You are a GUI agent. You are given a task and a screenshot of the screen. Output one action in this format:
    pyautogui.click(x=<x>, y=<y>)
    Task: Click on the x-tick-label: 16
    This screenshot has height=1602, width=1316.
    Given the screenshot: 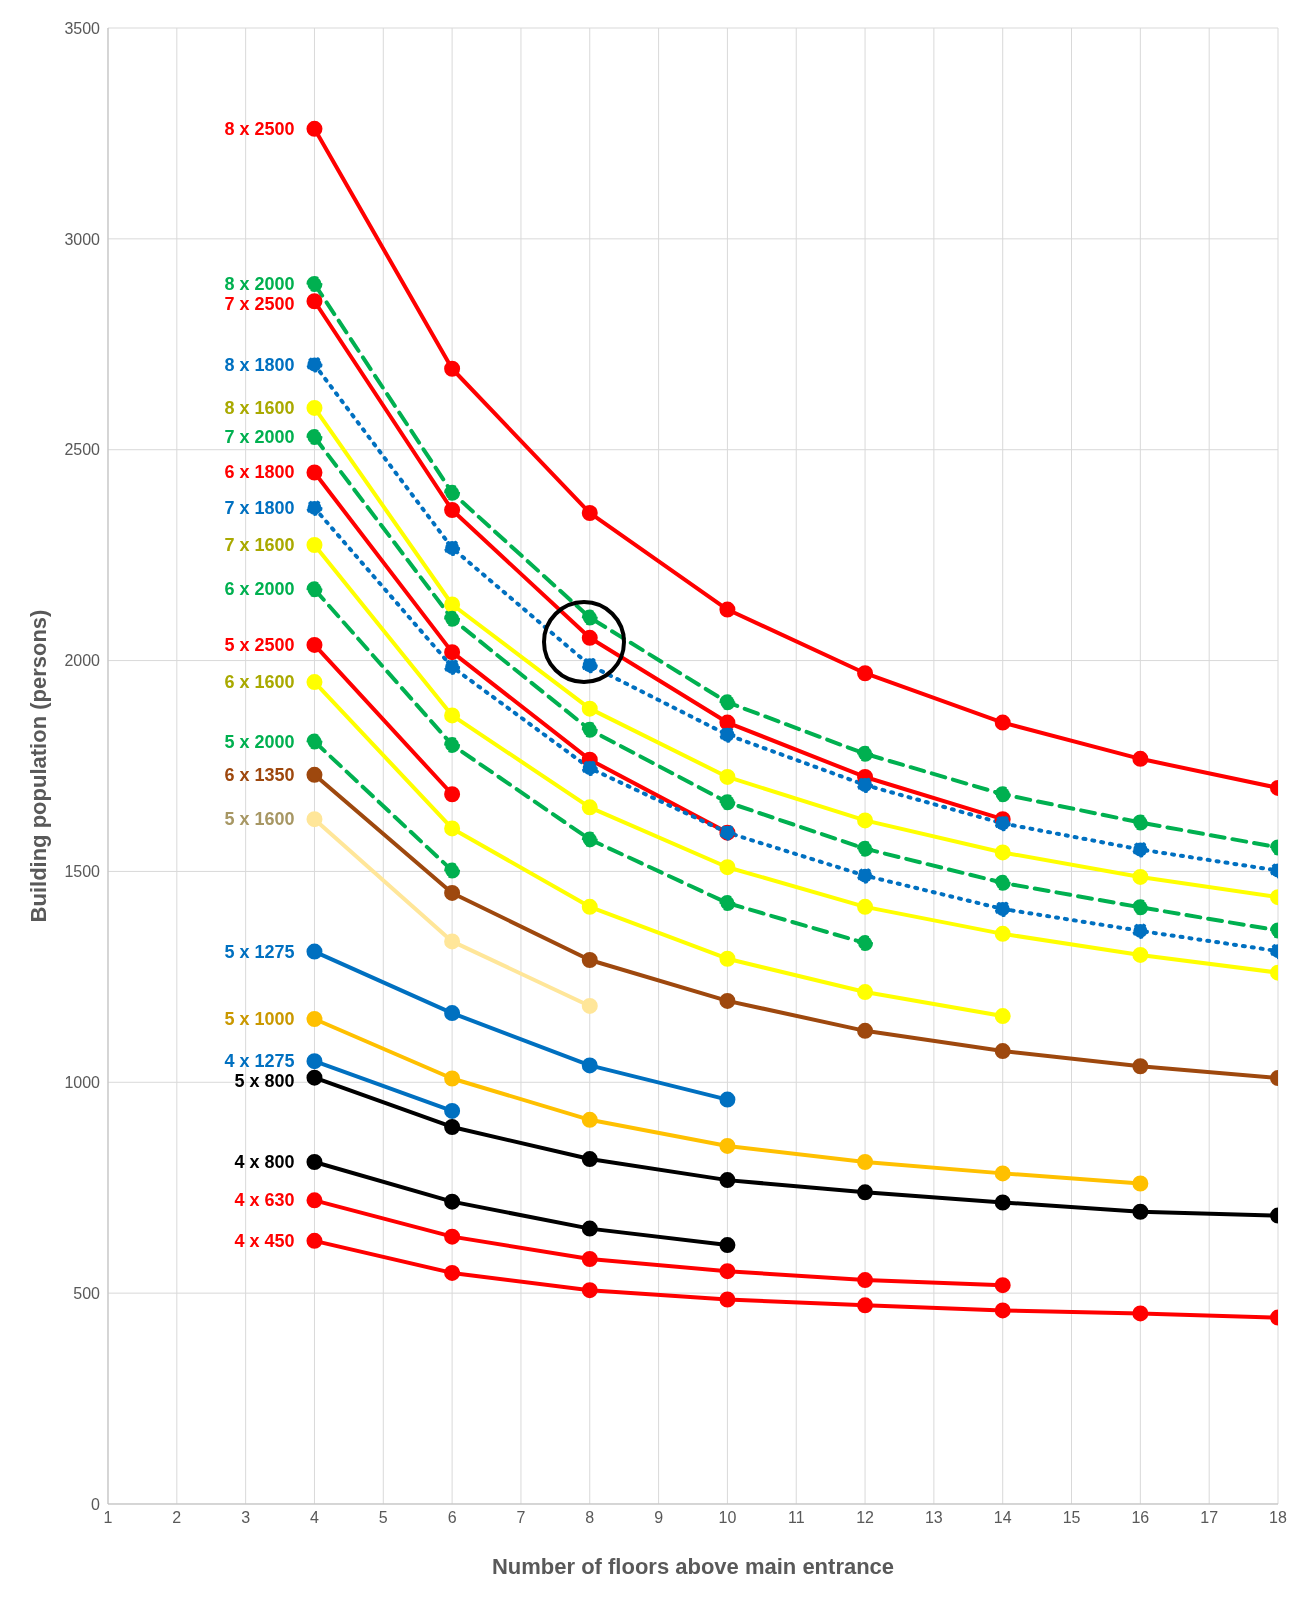 What is the action you would take?
    pyautogui.click(x=1140, y=1518)
    